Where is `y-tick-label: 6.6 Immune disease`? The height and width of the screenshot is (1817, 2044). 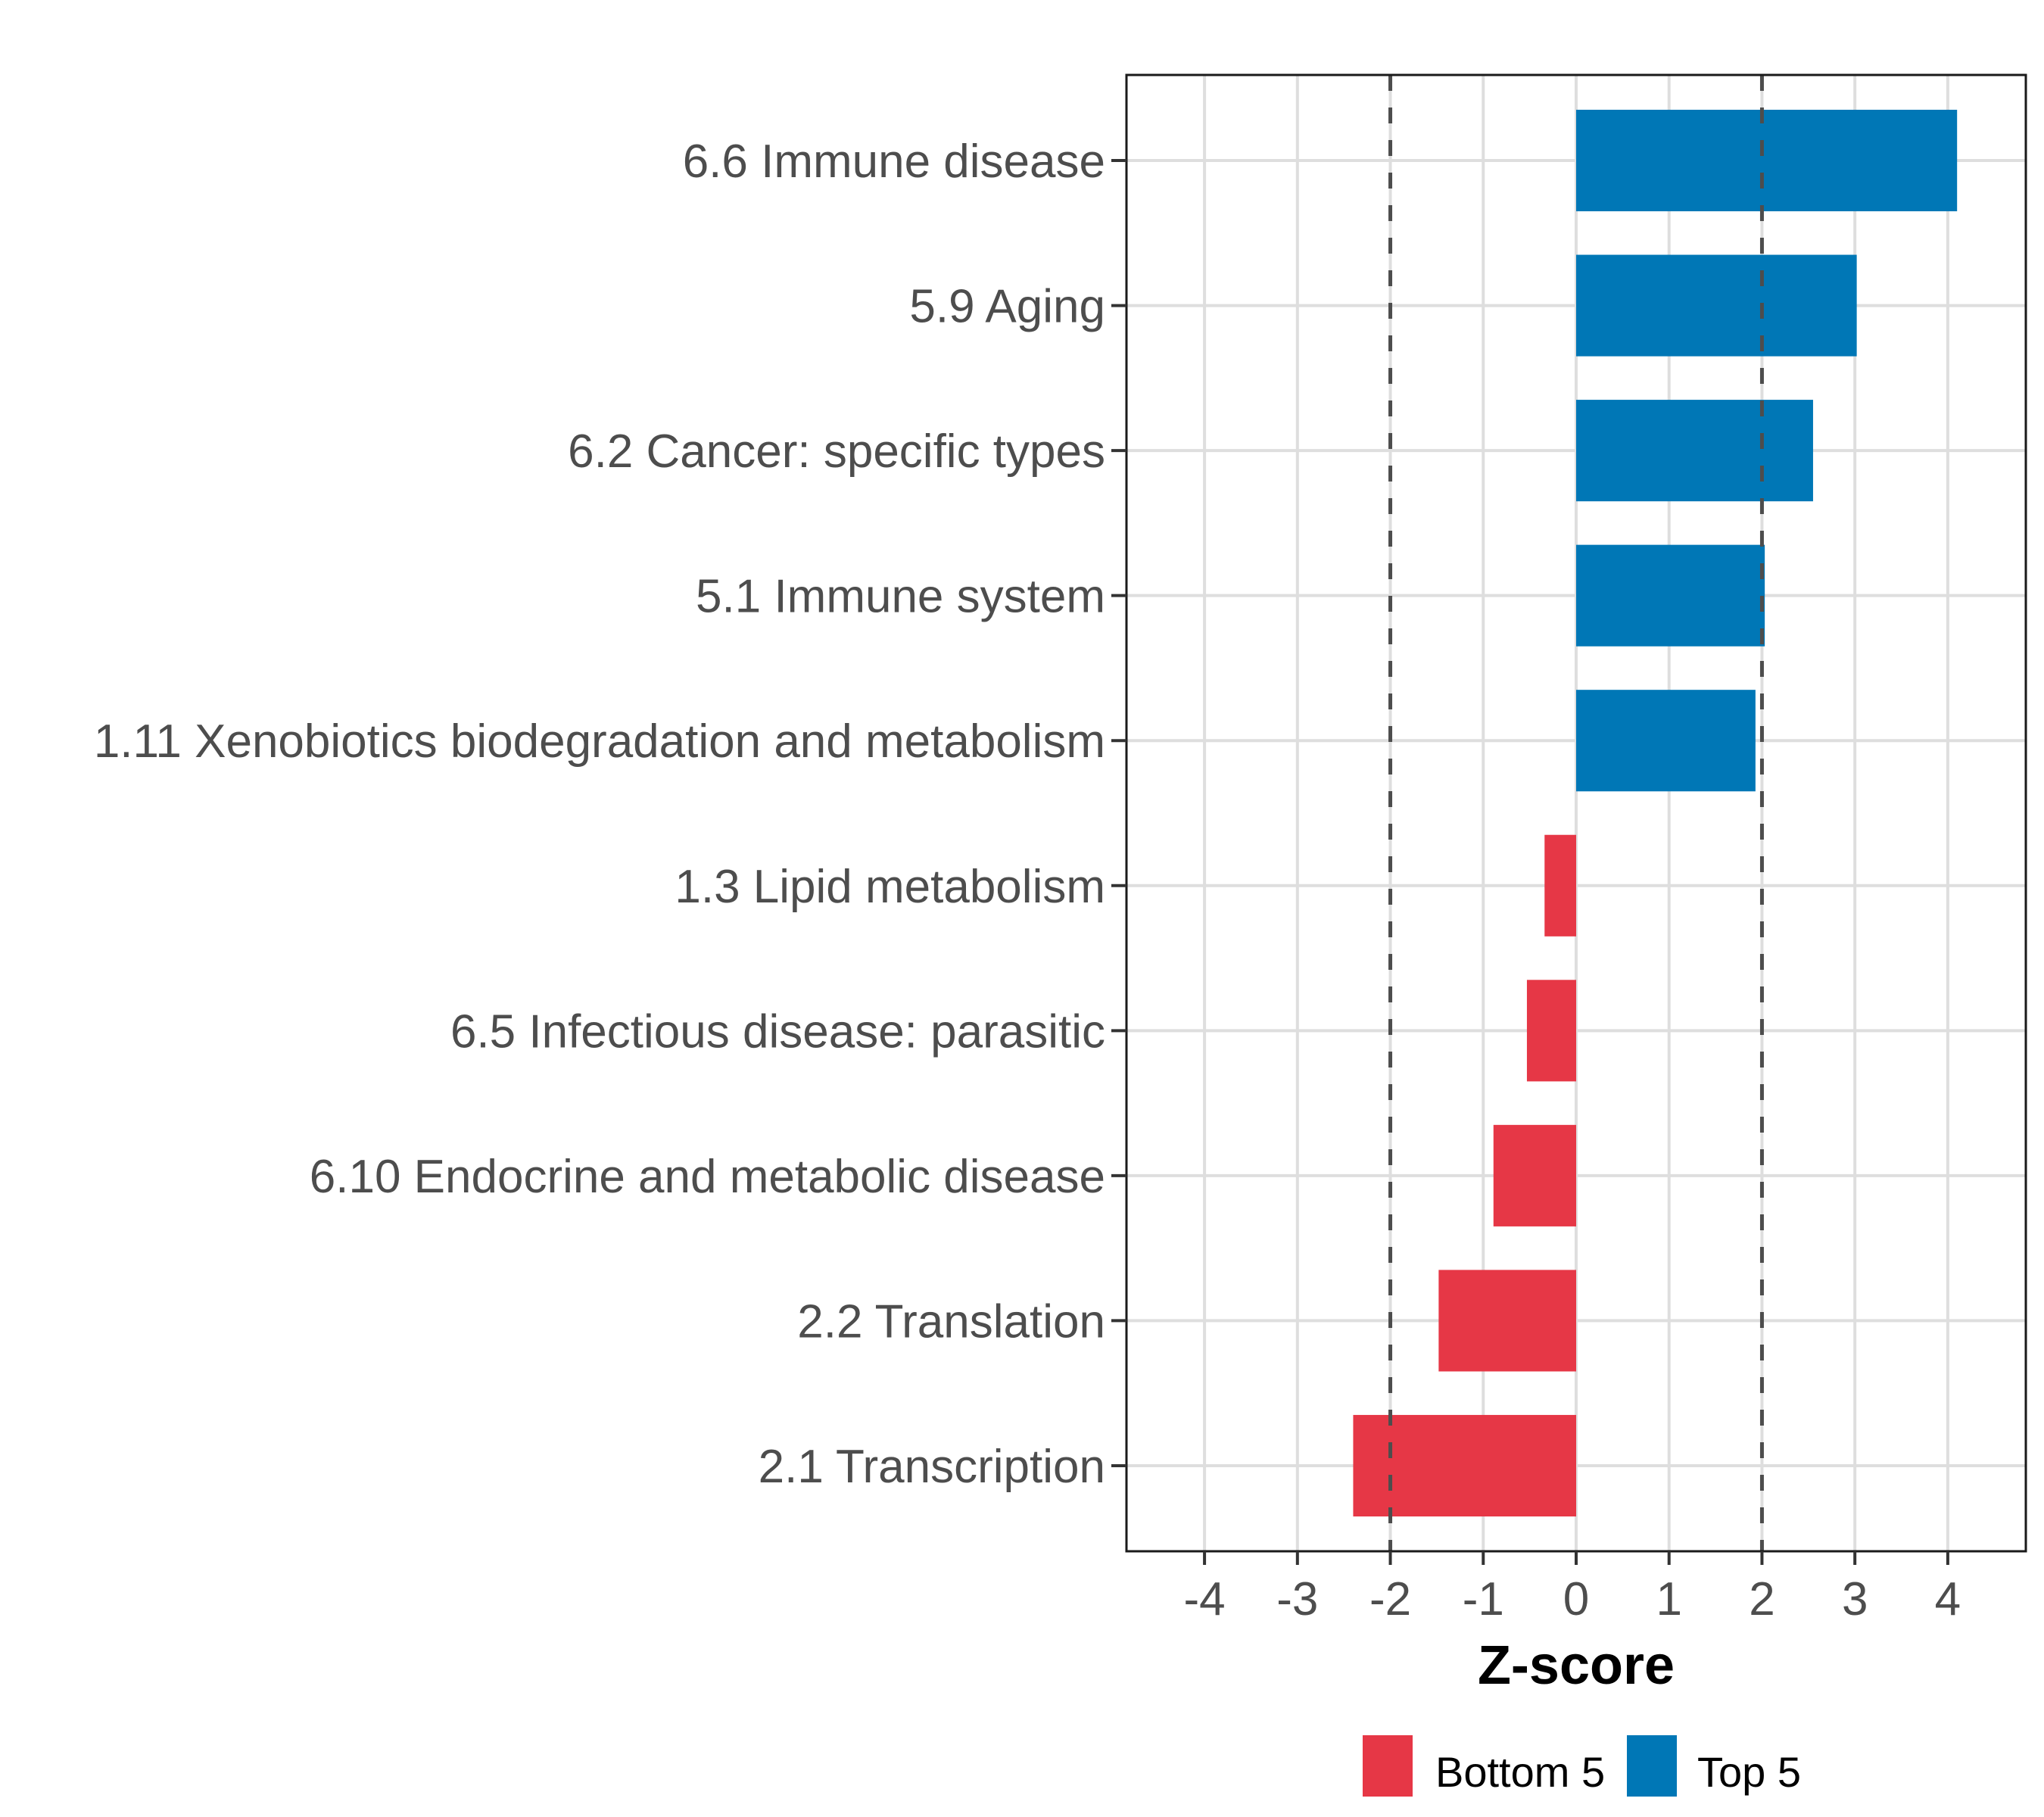 y-tick-label: 6.6 Immune disease is located at coordinates (894, 162).